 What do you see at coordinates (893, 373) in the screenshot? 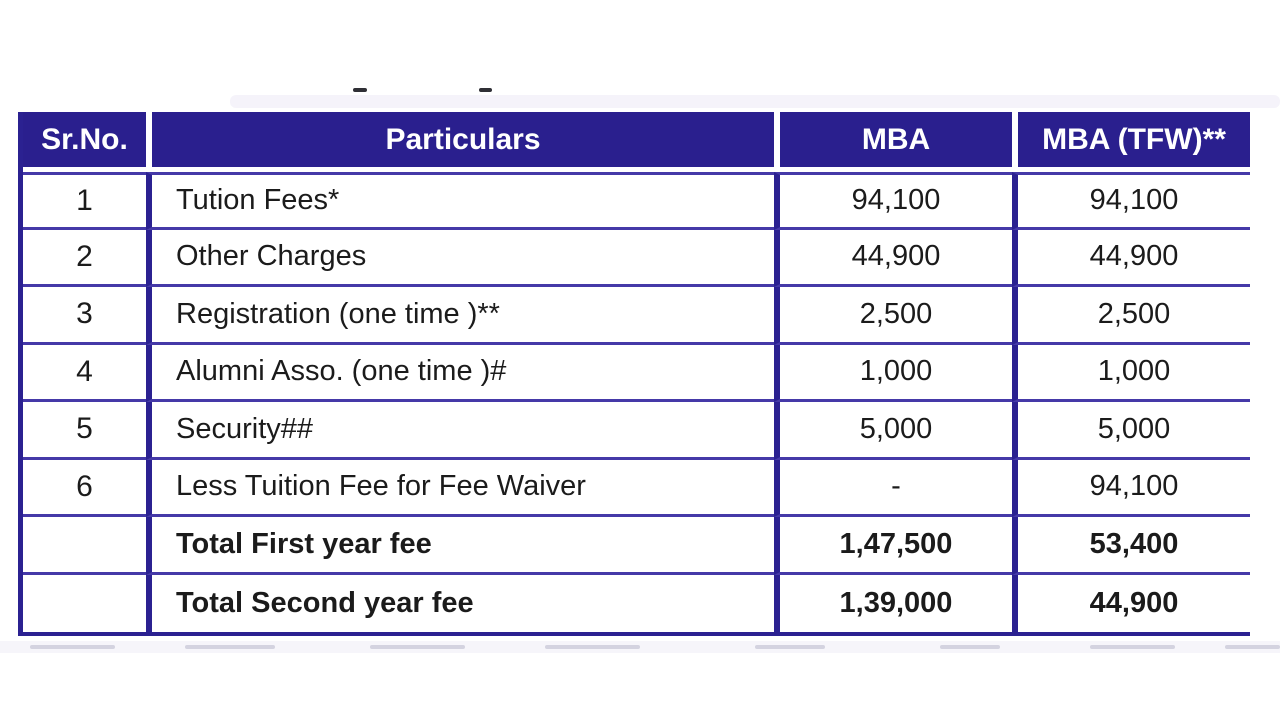
I see `cell-mba: 1,000` at bounding box center [893, 373].